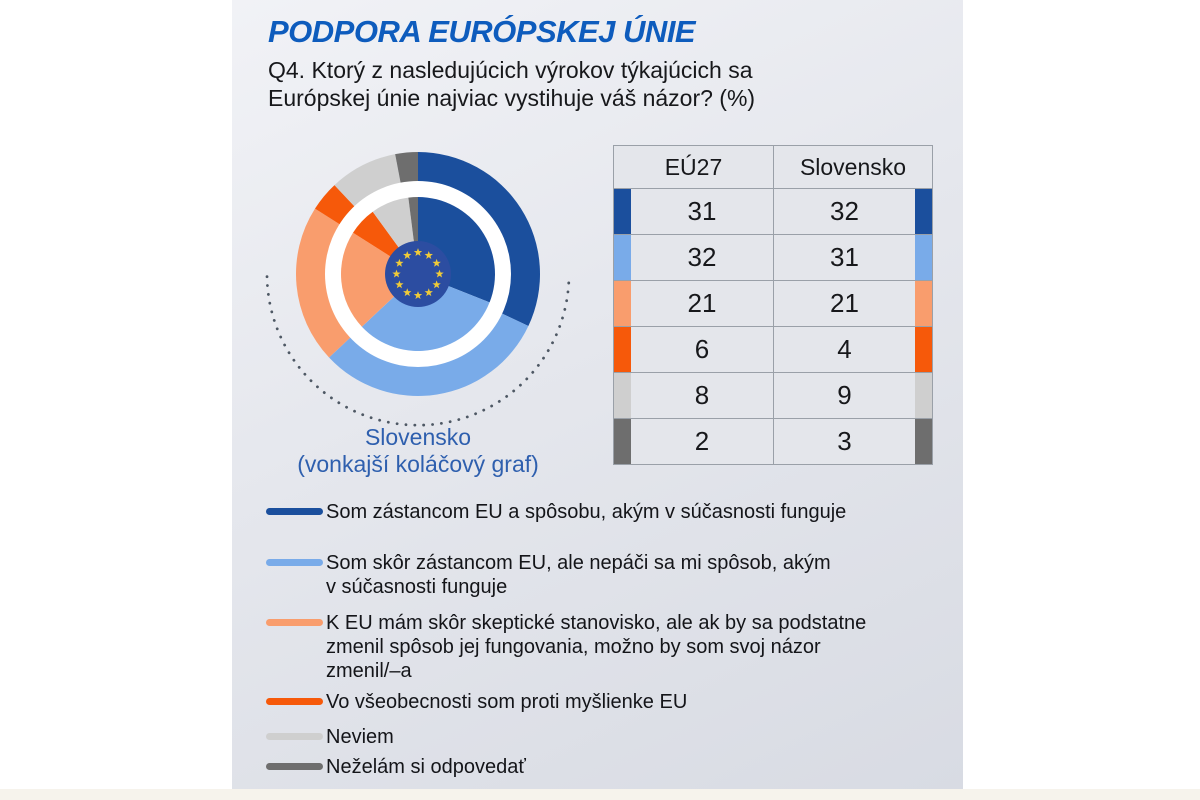 This screenshot has height=800, width=1200. What do you see at coordinates (702, 441) in the screenshot?
I see `cell-eu27: 2` at bounding box center [702, 441].